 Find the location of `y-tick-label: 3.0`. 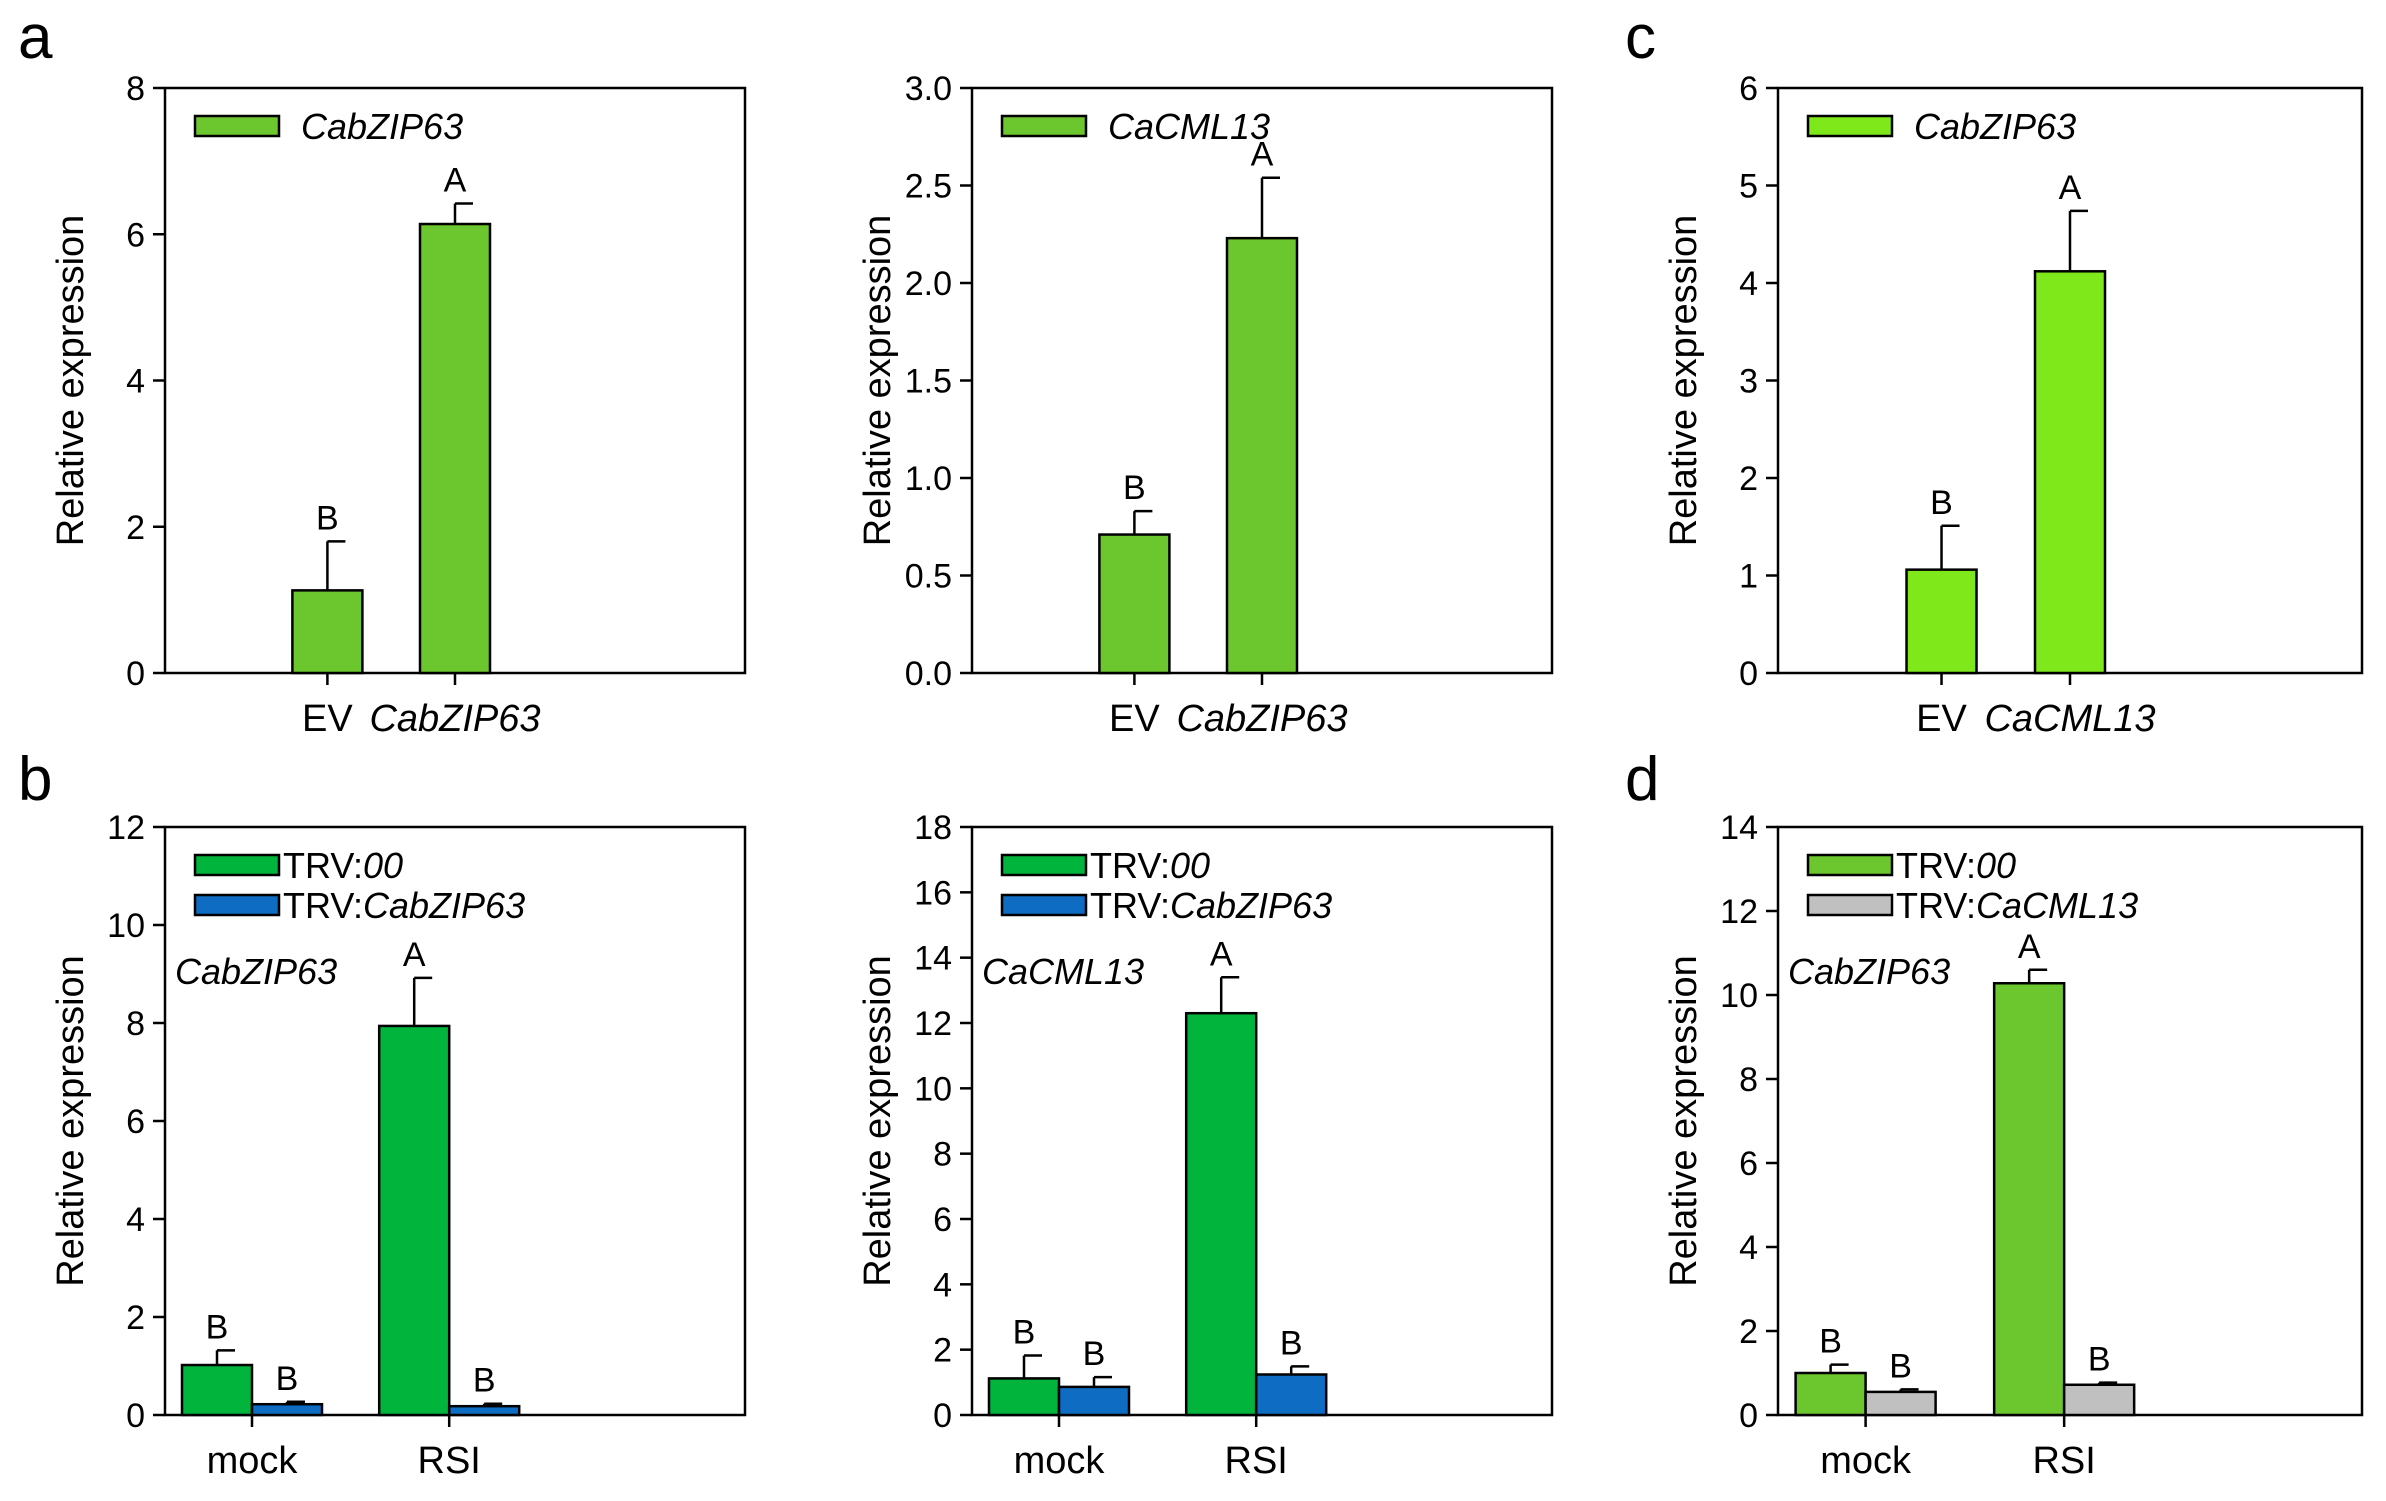

y-tick-label: 3.0 is located at coordinates (928, 89).